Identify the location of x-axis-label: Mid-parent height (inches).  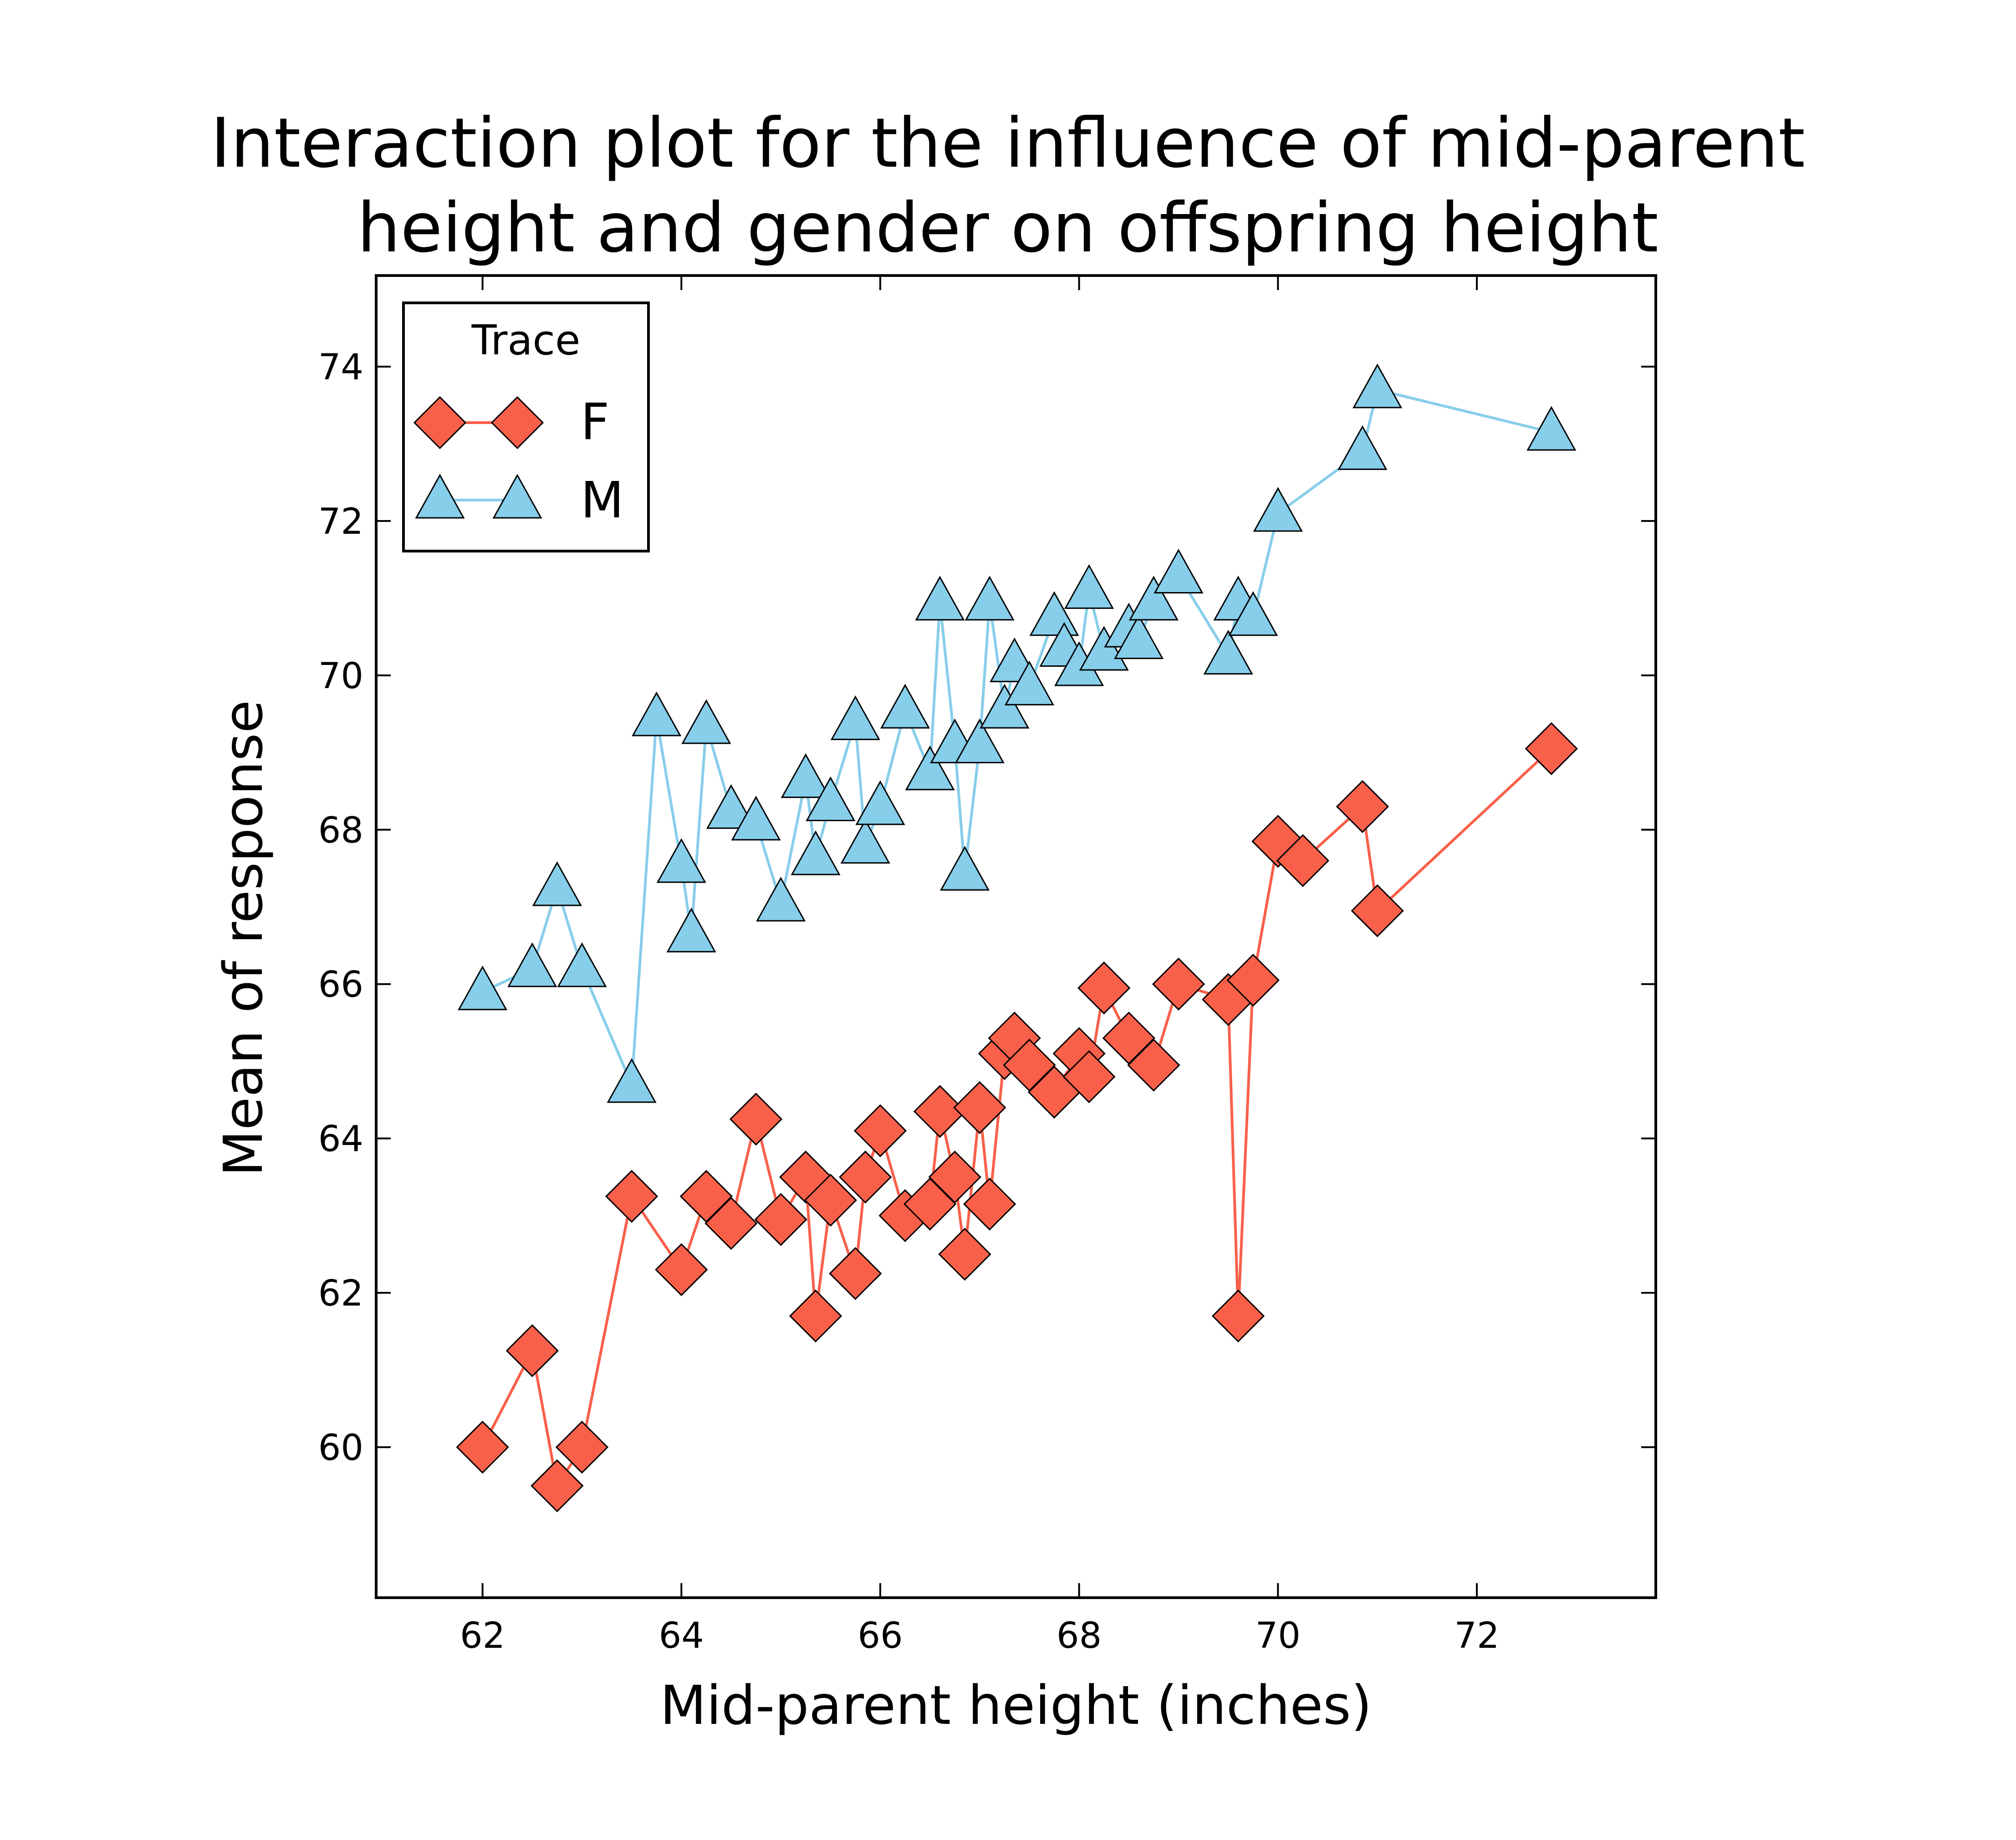
(1016, 1705).